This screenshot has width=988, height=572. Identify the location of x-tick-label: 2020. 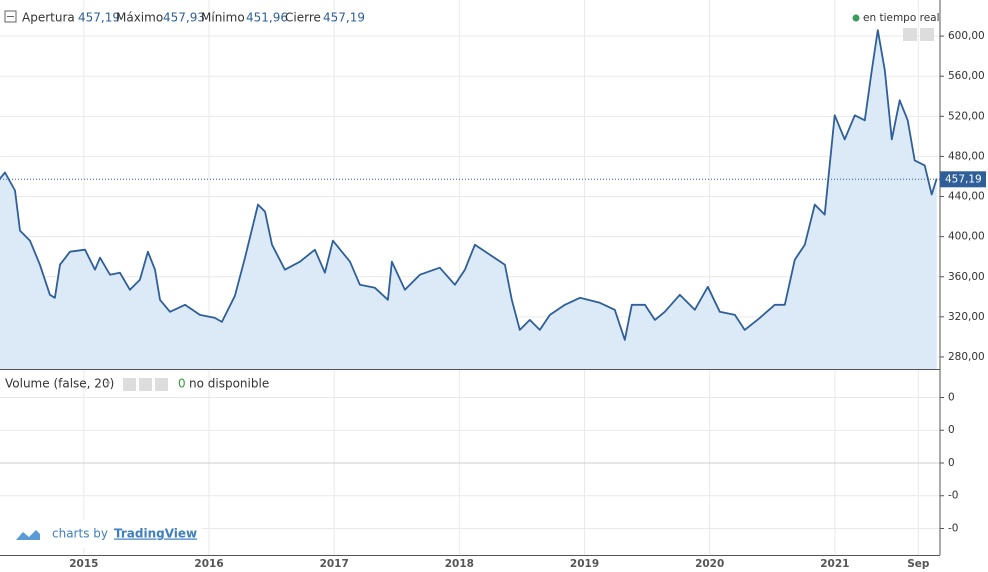
(709, 564).